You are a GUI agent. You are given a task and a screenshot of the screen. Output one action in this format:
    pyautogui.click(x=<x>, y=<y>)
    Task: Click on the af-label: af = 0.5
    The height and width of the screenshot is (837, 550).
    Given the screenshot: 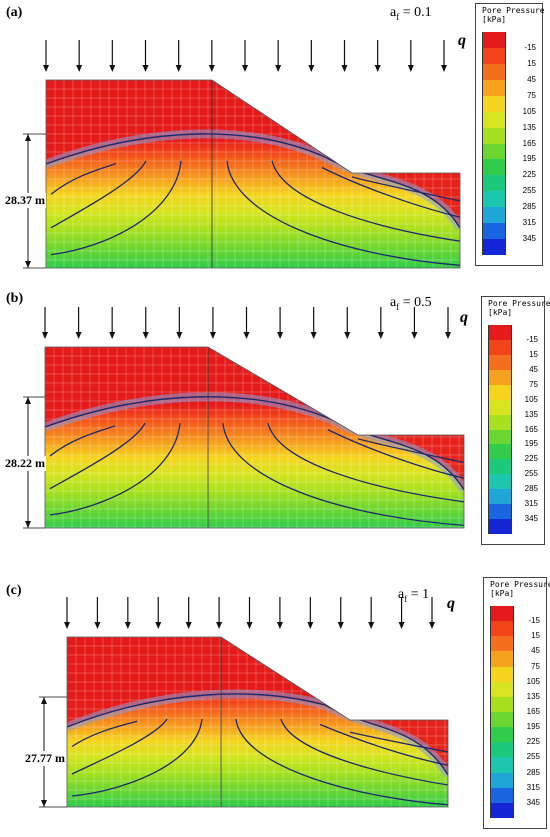 What is the action you would take?
    pyautogui.click(x=411, y=303)
    